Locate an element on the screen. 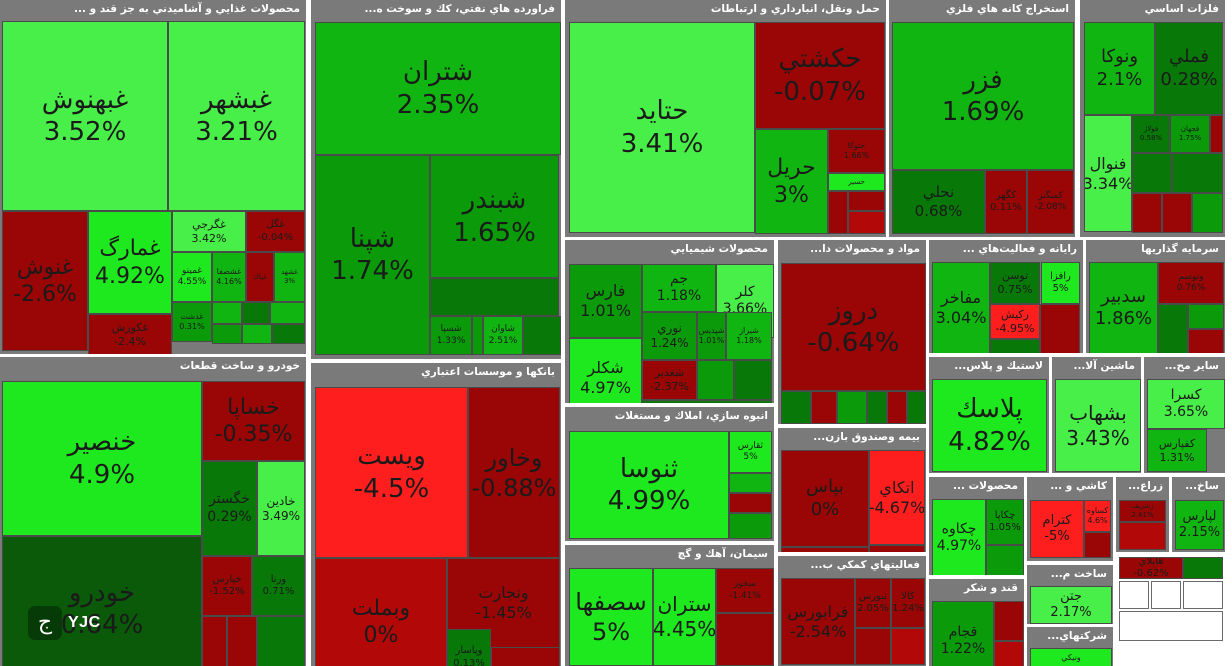  stock-tile: نوري 1.24% is located at coordinates (669, 336).